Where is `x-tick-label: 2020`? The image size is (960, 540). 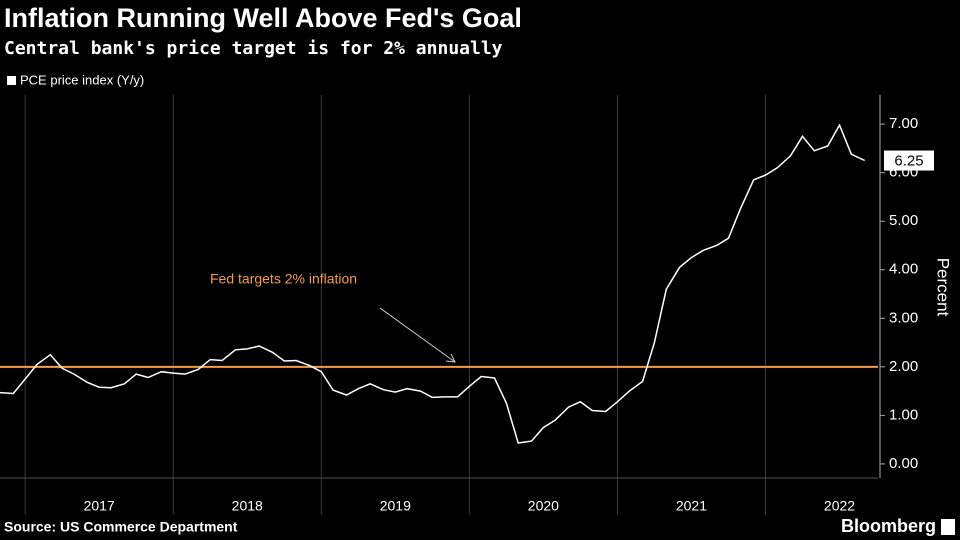
x-tick-label: 2020 is located at coordinates (543, 506).